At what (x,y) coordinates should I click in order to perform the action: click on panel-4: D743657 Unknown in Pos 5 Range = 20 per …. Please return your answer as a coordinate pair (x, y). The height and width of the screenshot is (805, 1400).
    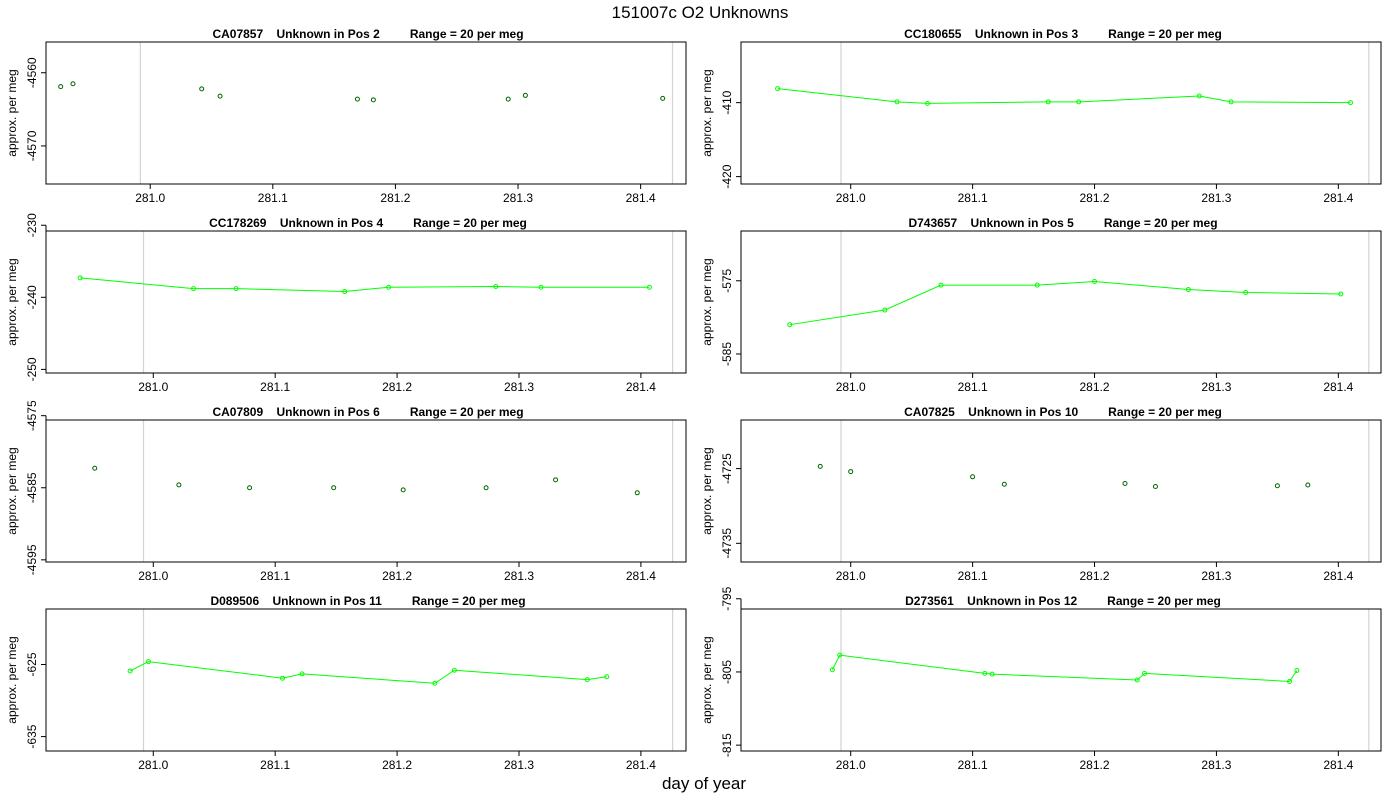
    Looking at the image, I should click on (1041, 305).